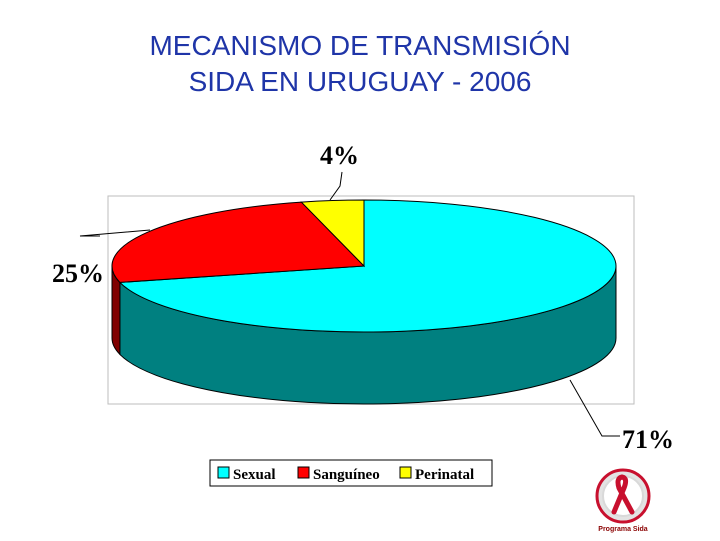  What do you see at coordinates (623, 496) in the screenshot?
I see `red-ribbon-icon` at bounding box center [623, 496].